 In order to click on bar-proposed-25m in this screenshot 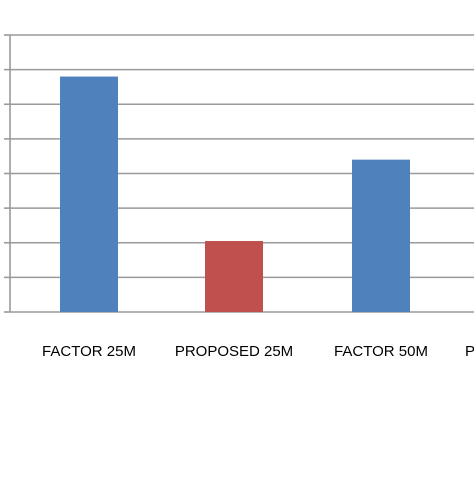, I will do `click(234, 276)`.